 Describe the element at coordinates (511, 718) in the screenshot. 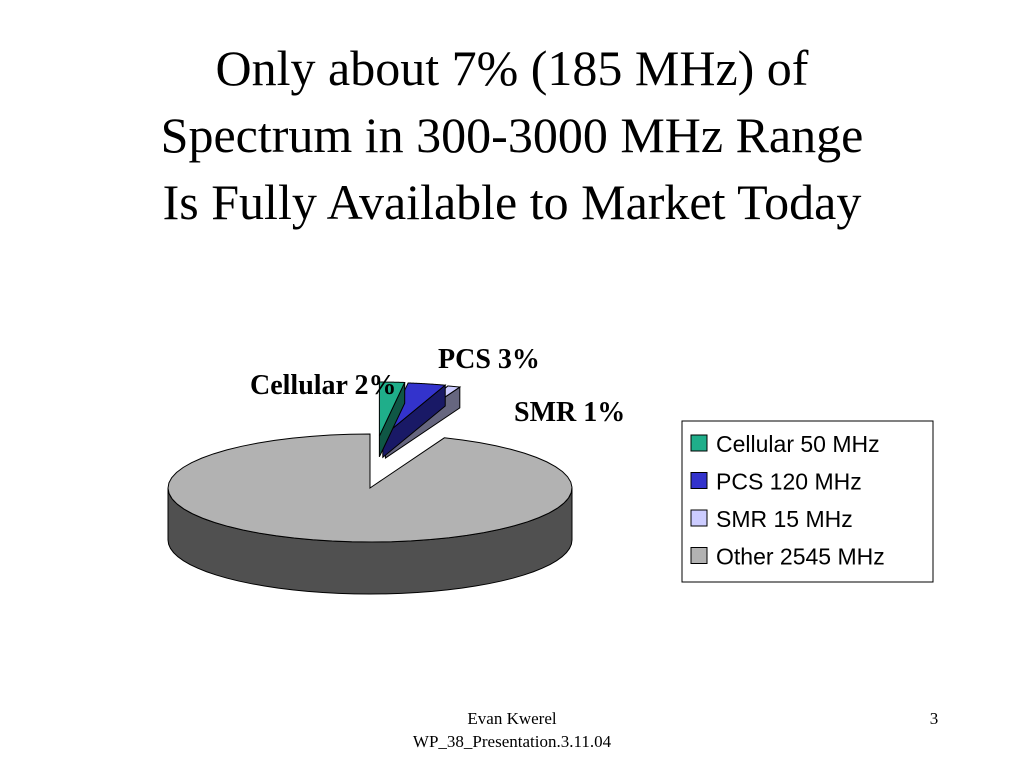

I see `footer-author: Evan Kwerel` at that location.